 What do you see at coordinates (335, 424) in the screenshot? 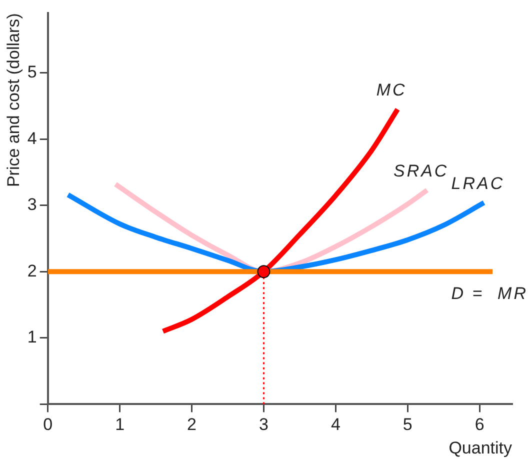
I see `x-tick-label: 4` at bounding box center [335, 424].